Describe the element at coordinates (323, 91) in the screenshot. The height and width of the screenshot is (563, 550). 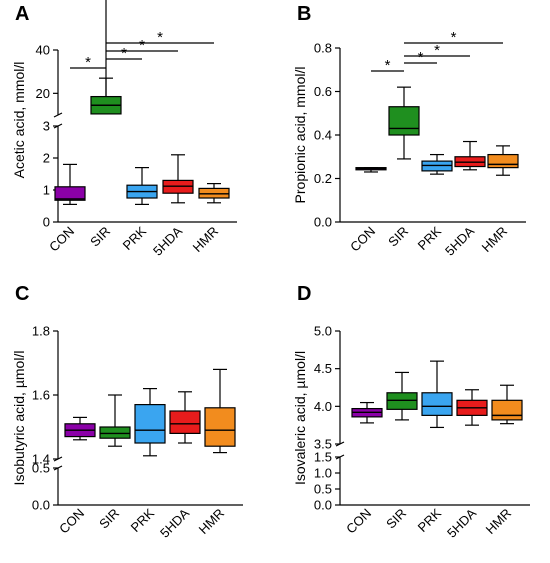
I see `y-tick-label: 0.6` at that location.